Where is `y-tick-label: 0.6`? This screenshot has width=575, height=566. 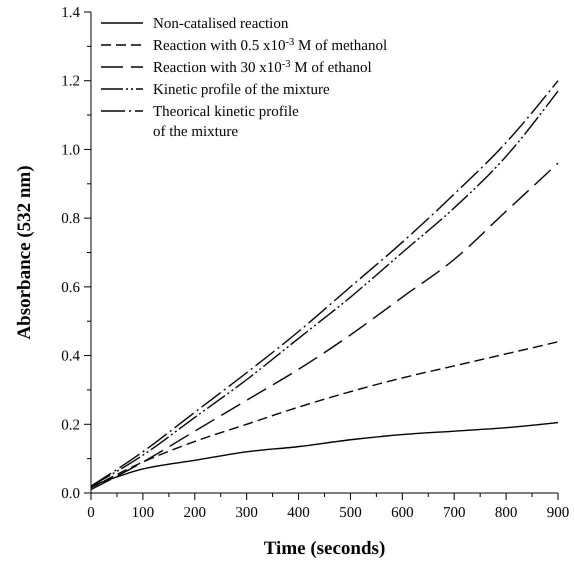 y-tick-label: 0.6 is located at coordinates (70, 288).